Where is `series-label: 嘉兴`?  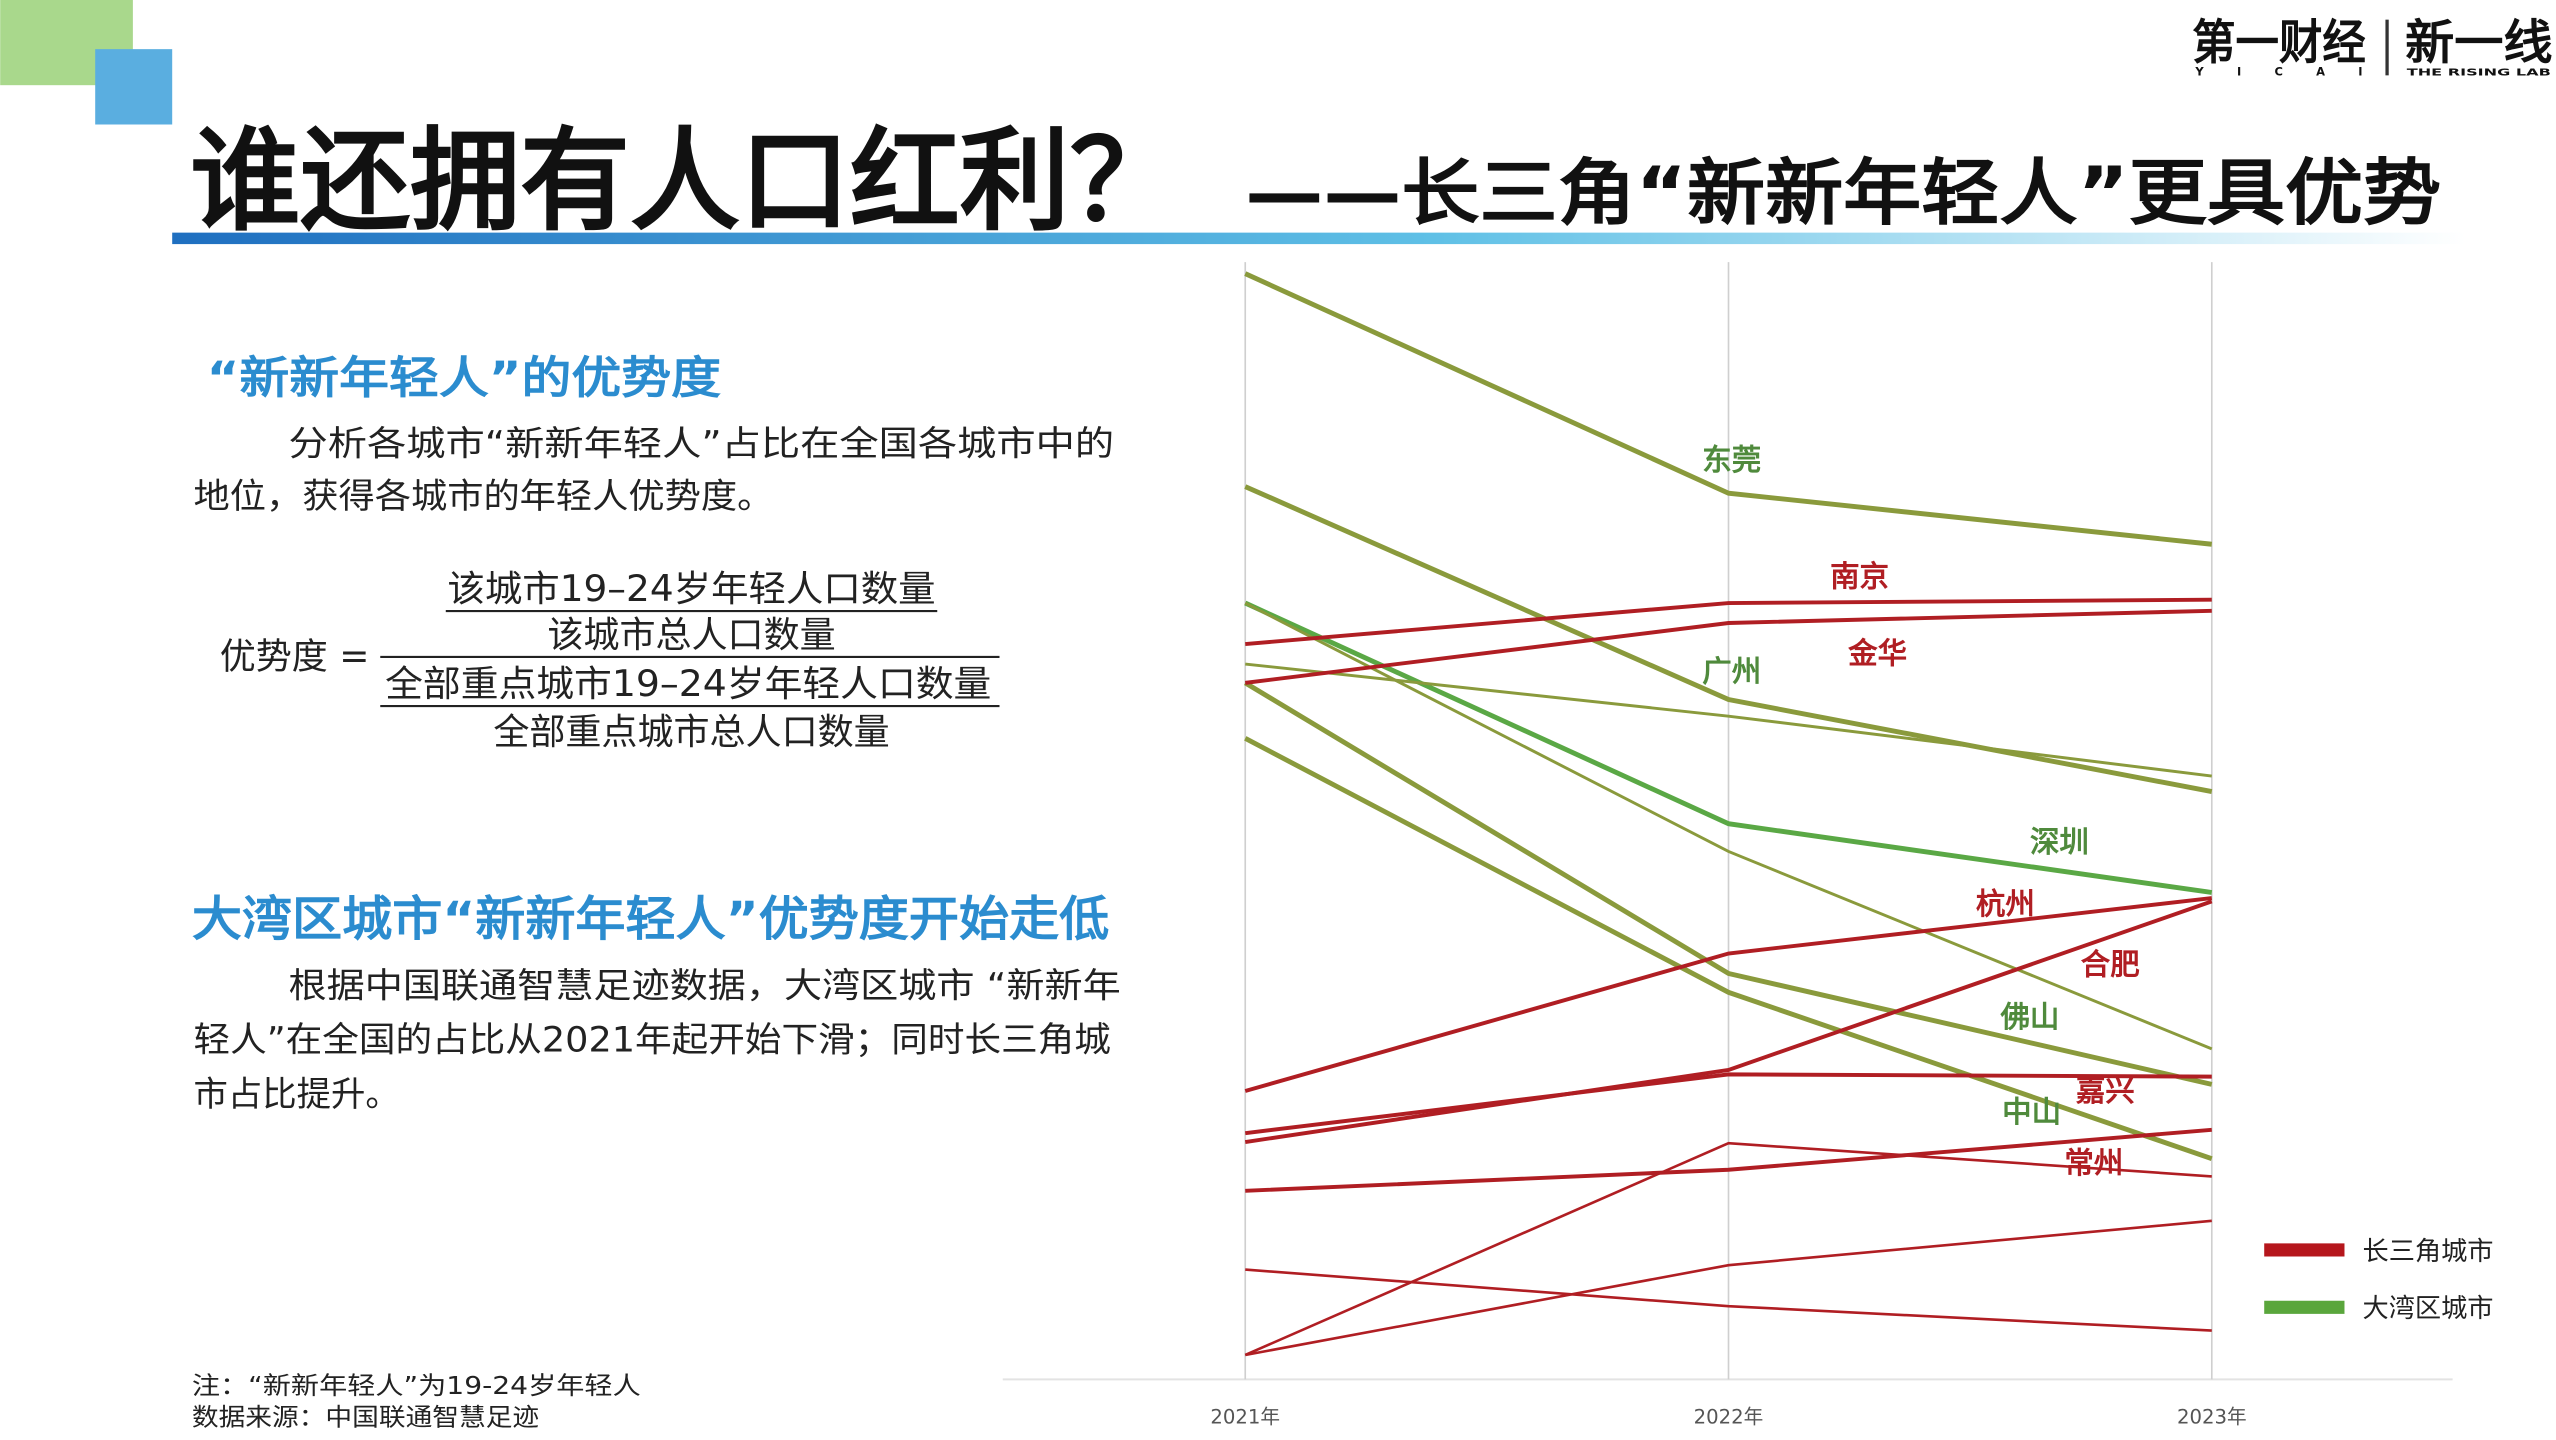 series-label: 嘉兴 is located at coordinates (2105, 1091).